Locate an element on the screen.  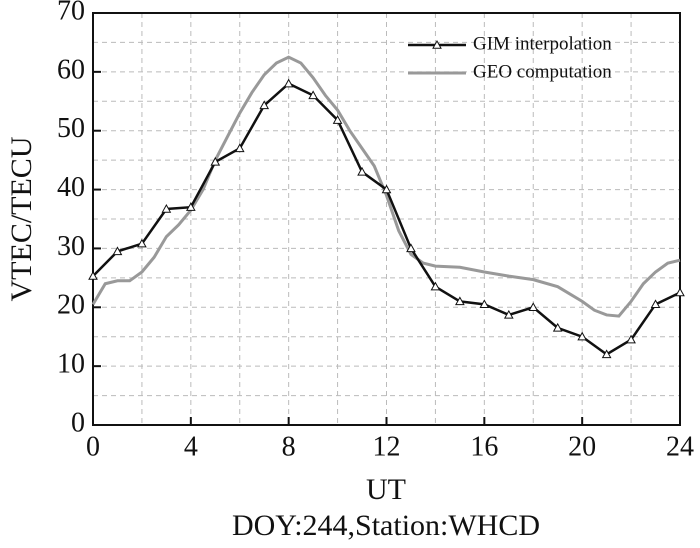
x-axis-label: UT is located at coordinates (386, 489).